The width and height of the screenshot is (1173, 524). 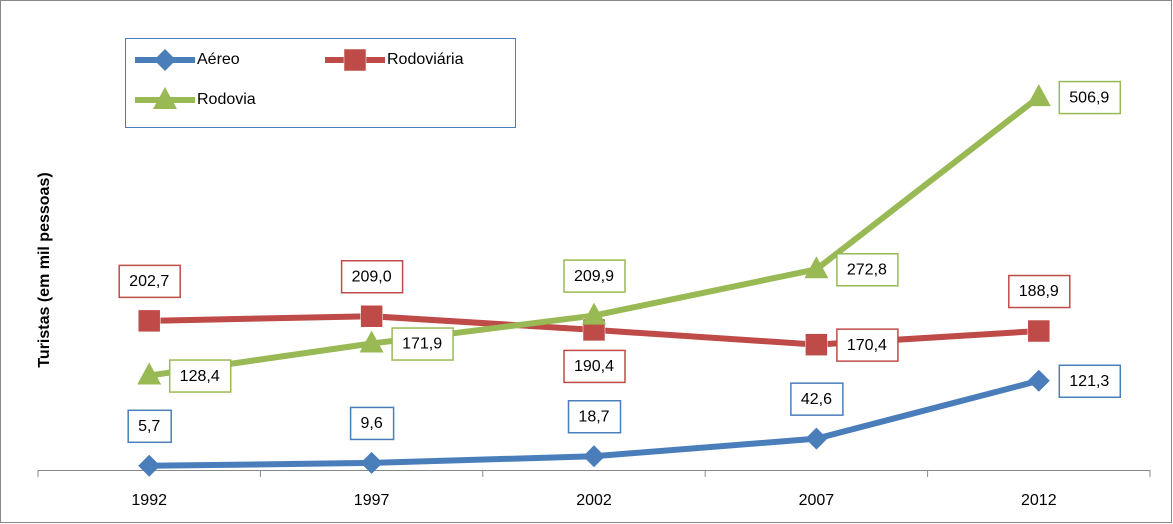 I want to click on legend-label: Rodoviária, so click(x=425, y=59).